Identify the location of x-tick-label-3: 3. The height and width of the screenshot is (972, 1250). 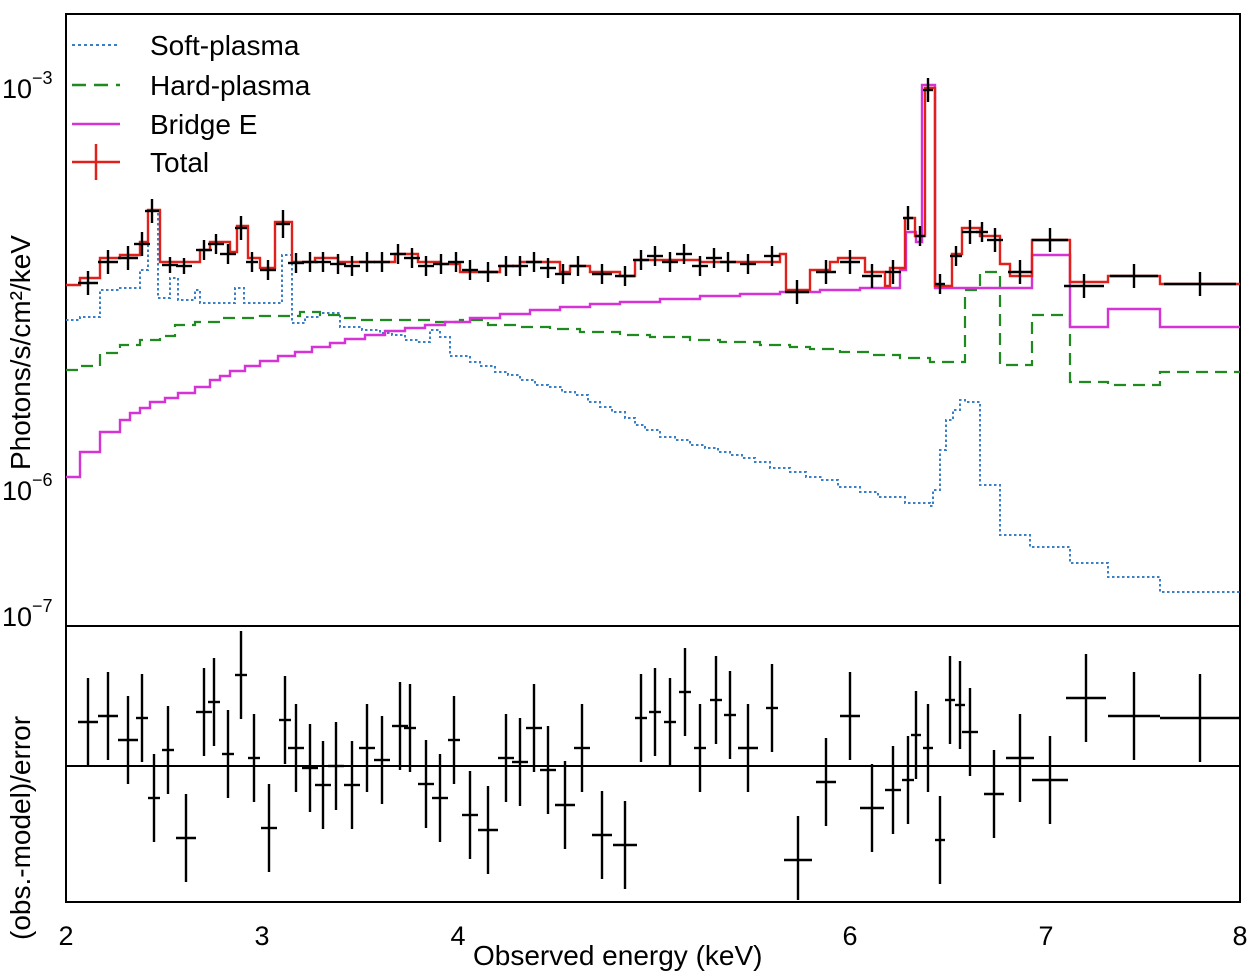
(261, 936).